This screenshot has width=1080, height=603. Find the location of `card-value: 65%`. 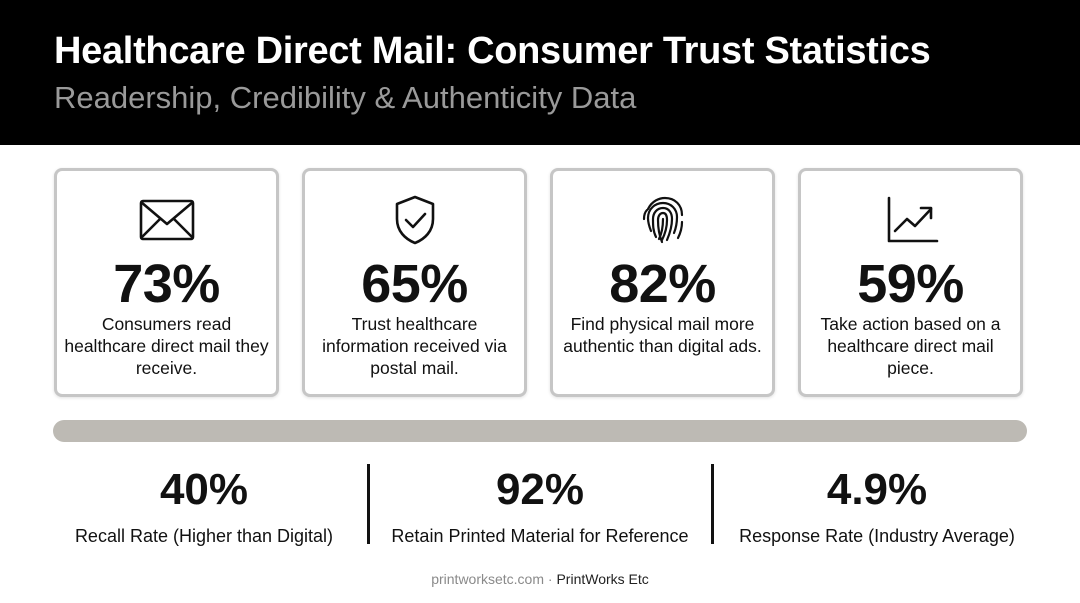

card-value: 65% is located at coordinates (414, 284).